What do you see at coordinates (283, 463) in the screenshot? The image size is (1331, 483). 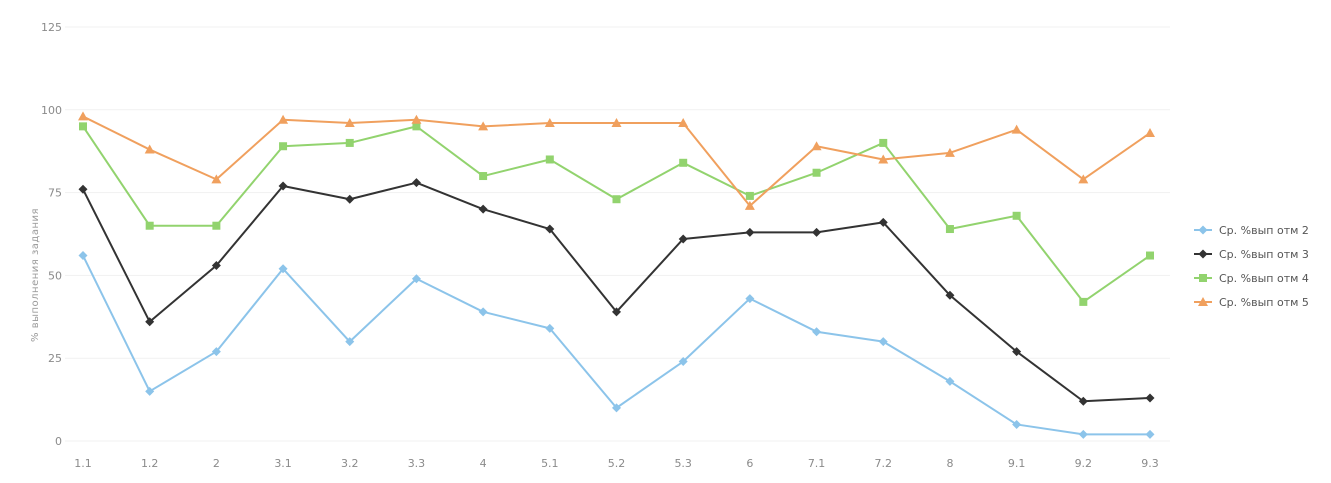 I see `x-tick-label: 3.1` at bounding box center [283, 463].